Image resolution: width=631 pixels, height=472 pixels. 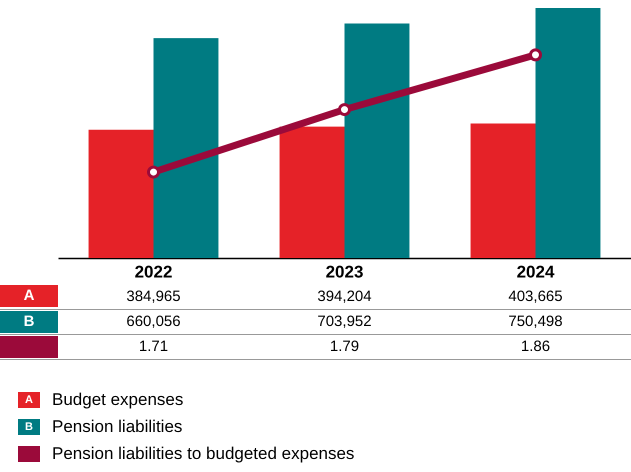 I want to click on legend-label: Pension liabilities, so click(x=117, y=426).